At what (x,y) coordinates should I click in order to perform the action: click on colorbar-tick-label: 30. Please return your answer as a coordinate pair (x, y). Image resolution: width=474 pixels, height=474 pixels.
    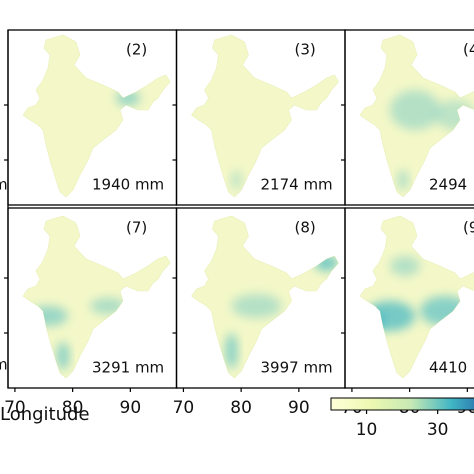
    Looking at the image, I should click on (438, 430).